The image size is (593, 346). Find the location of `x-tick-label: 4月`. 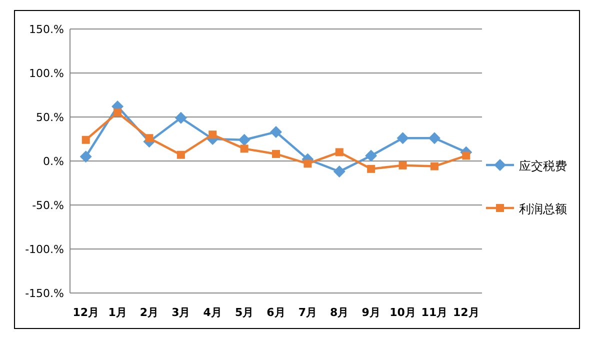

x-tick-label: 4月 is located at coordinates (212, 312).